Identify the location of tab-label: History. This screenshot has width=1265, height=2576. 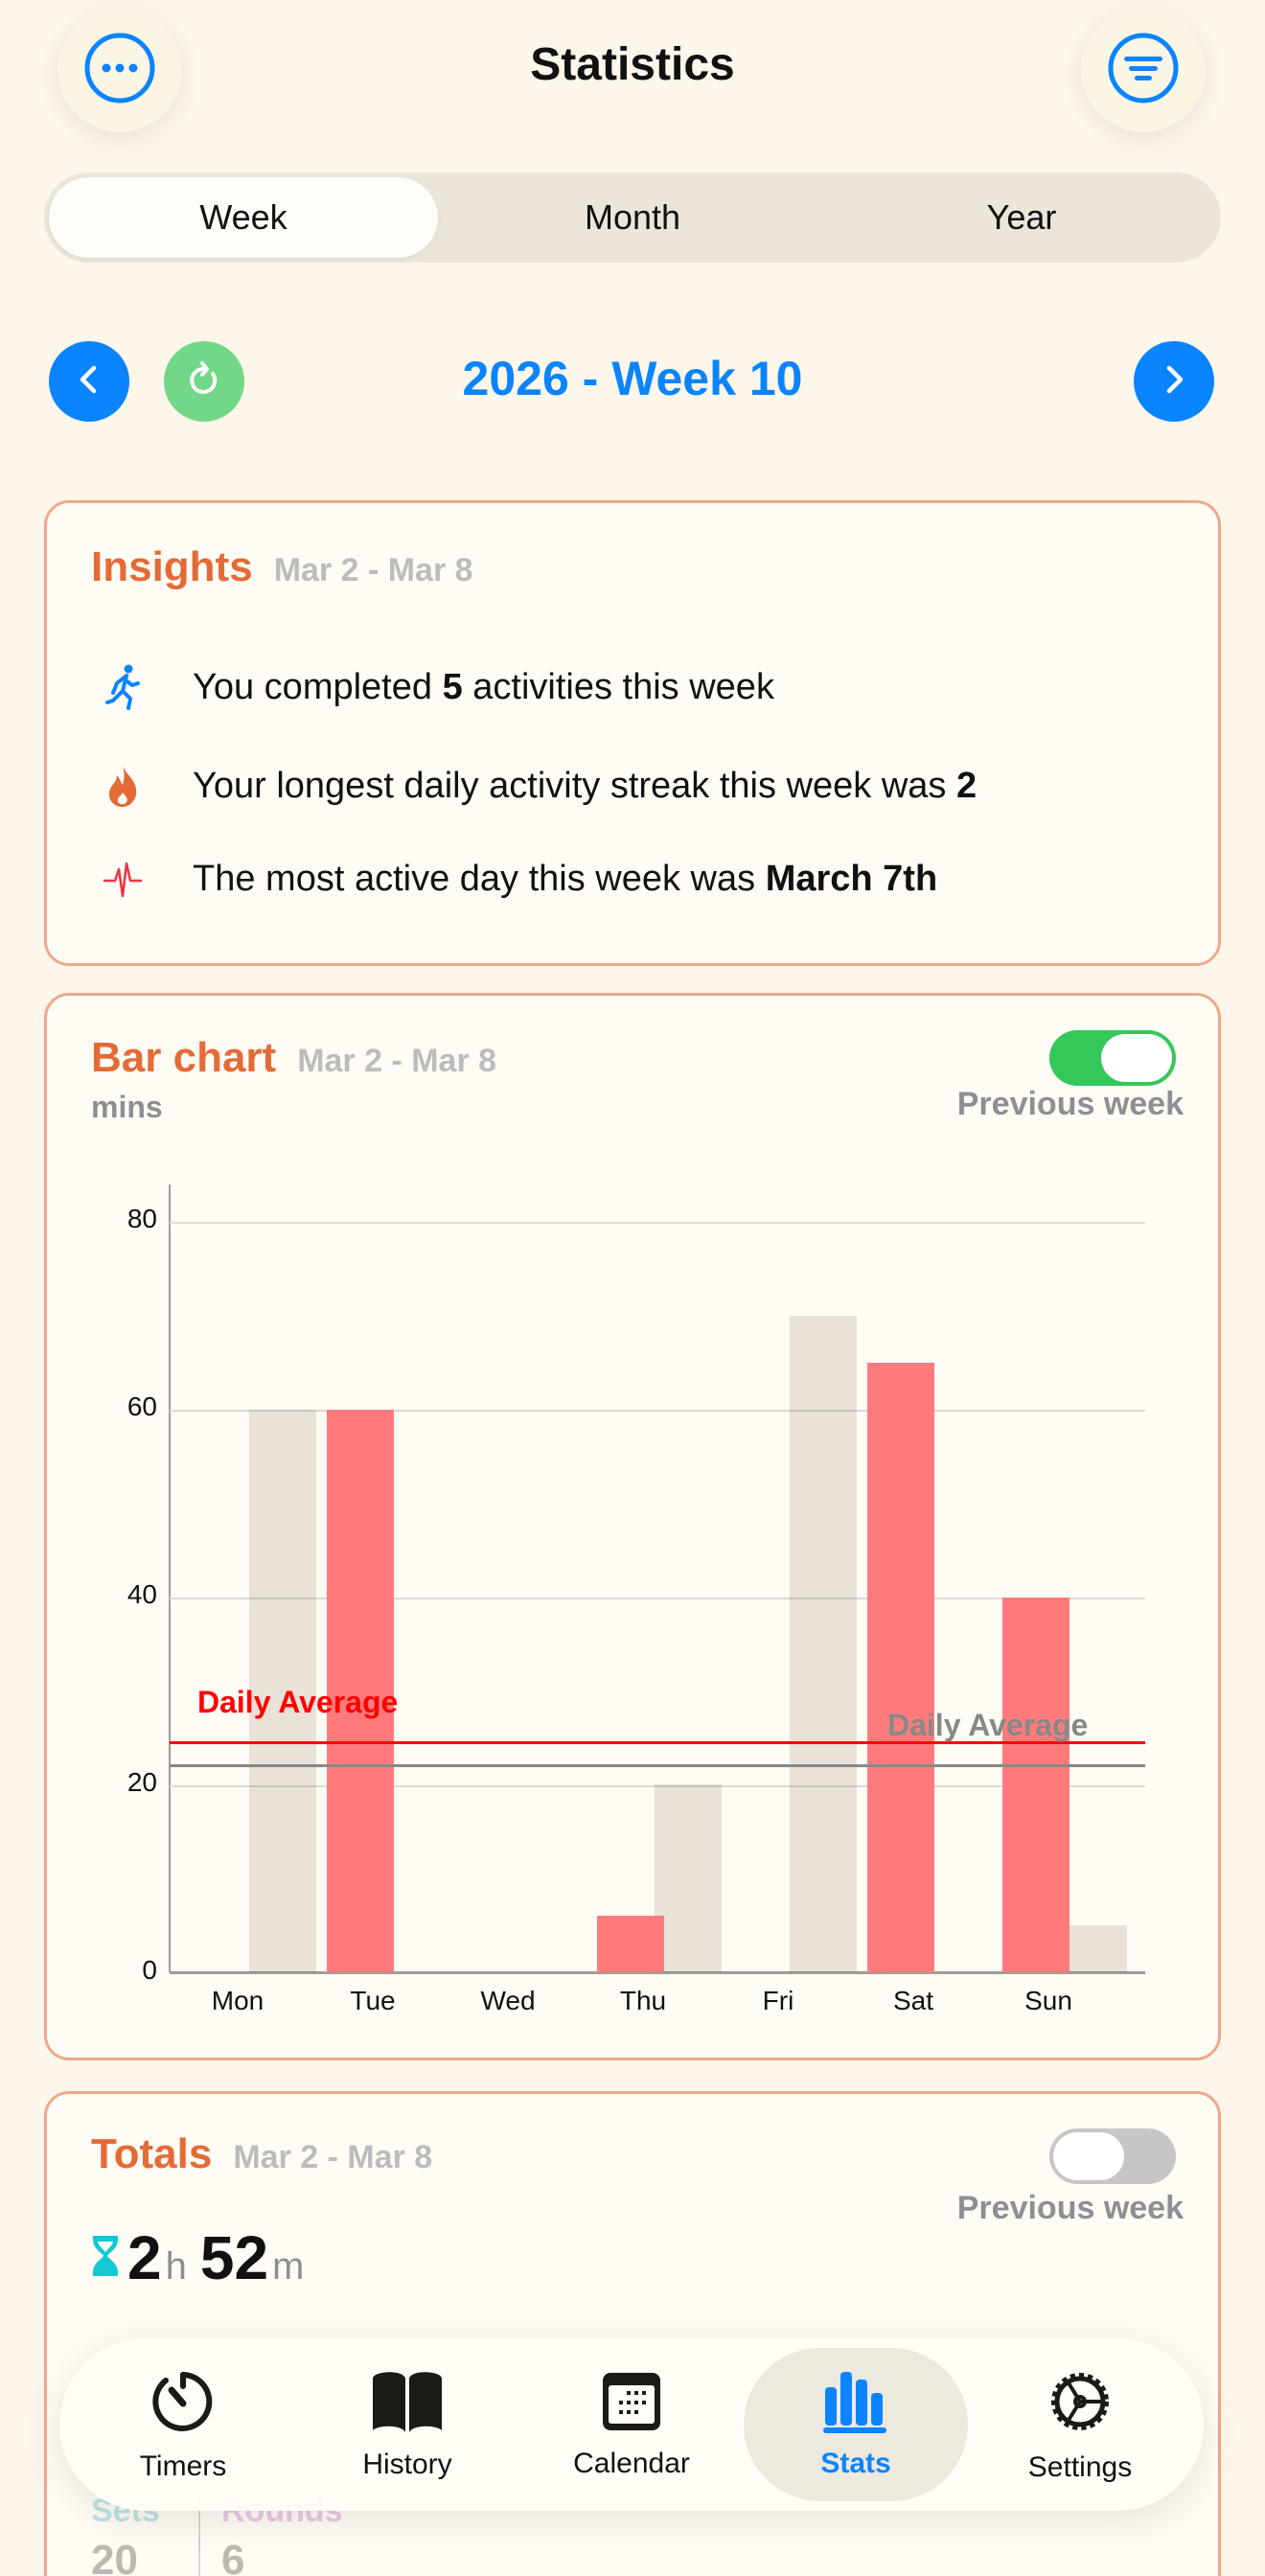
(407, 2464).